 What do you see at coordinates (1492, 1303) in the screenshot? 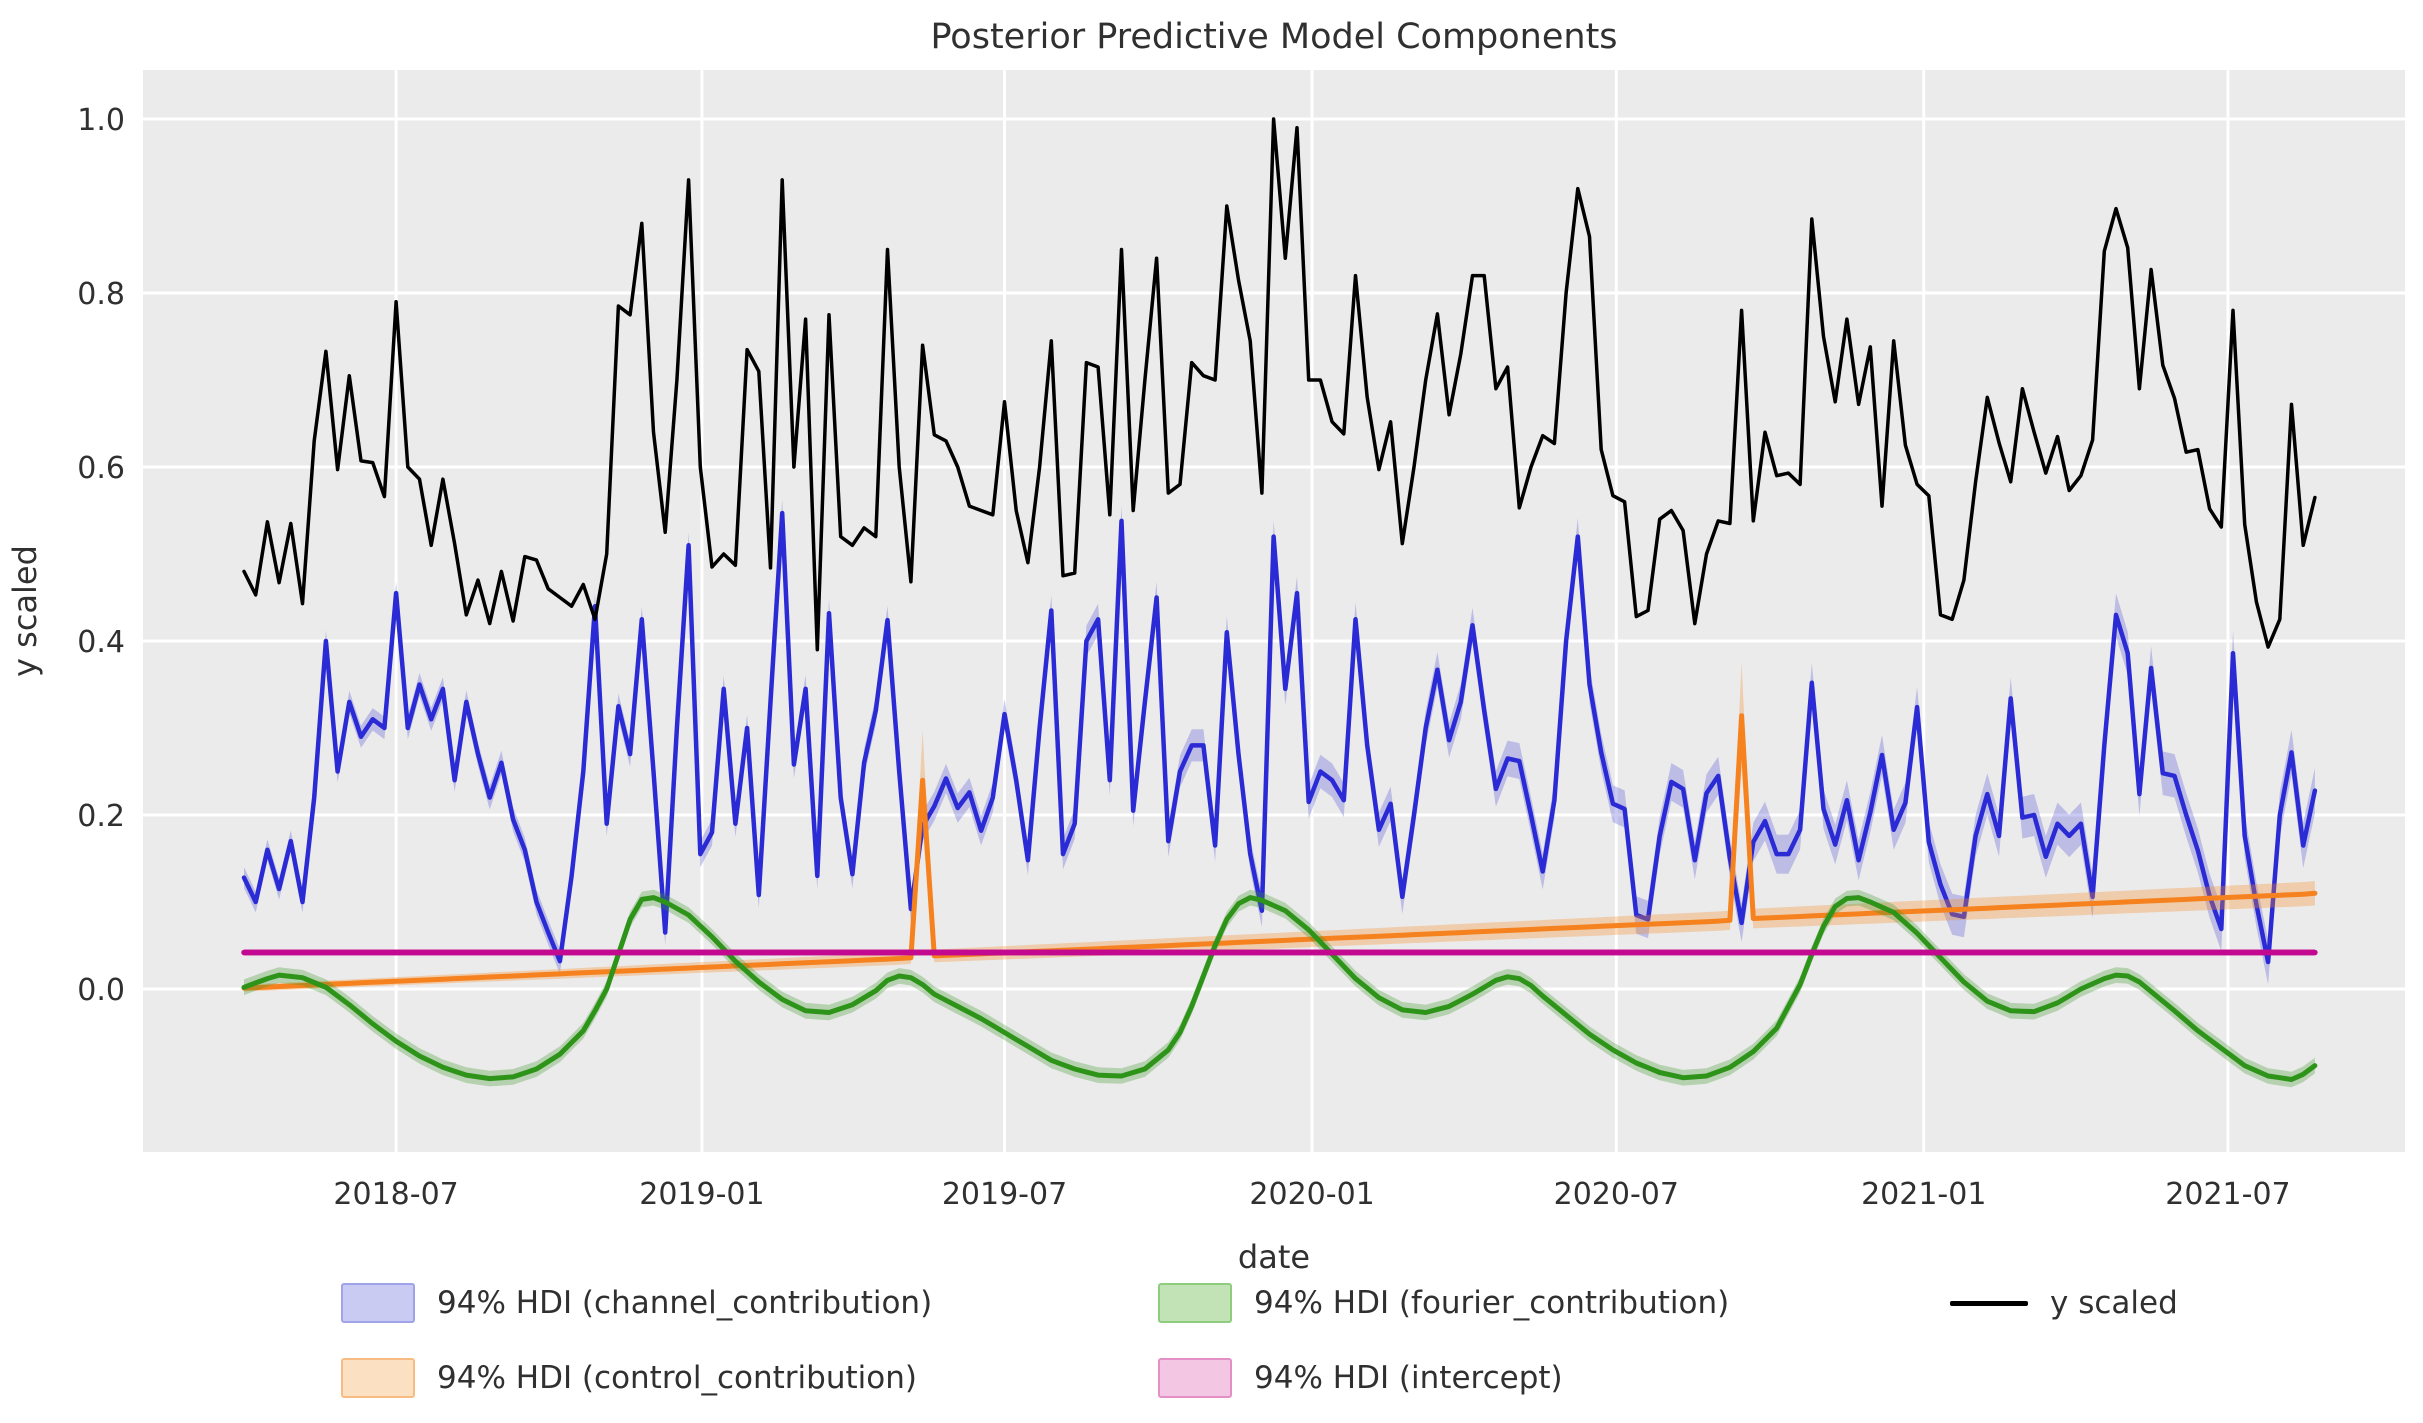
I see `legend-item-label: 94% HDI (fourier_contribution)` at bounding box center [1492, 1303].